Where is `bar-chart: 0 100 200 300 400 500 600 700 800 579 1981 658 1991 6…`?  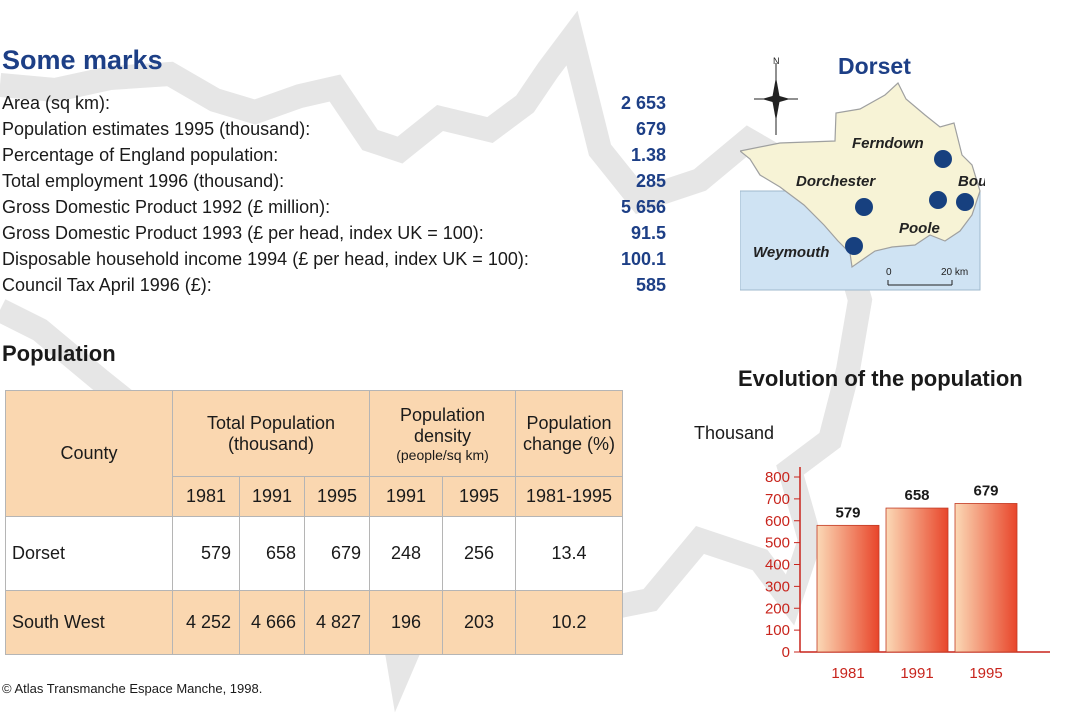 bar-chart: 0 100 200 300 400 500 600 700 800 579 1981 658 1991 6… is located at coordinates (907, 574).